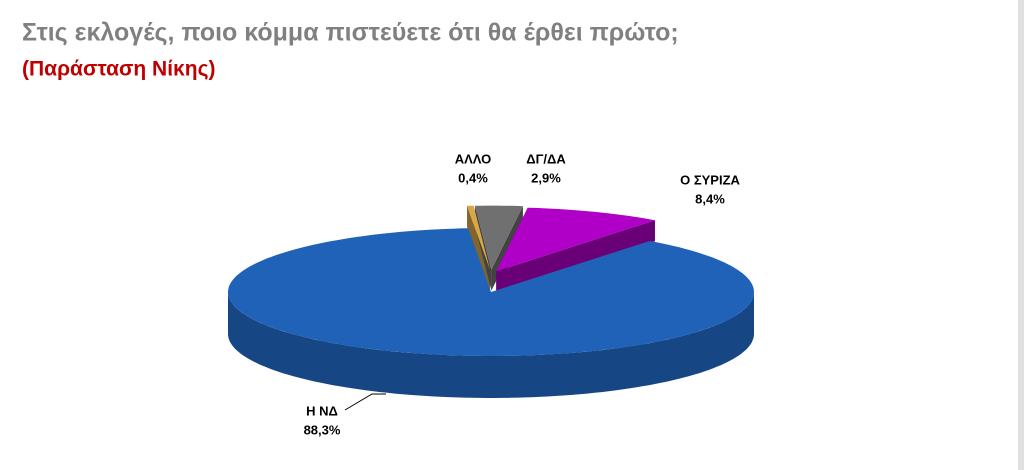  Describe the element at coordinates (546, 177) in the screenshot. I see `slice-value-label: 2,9%` at that location.